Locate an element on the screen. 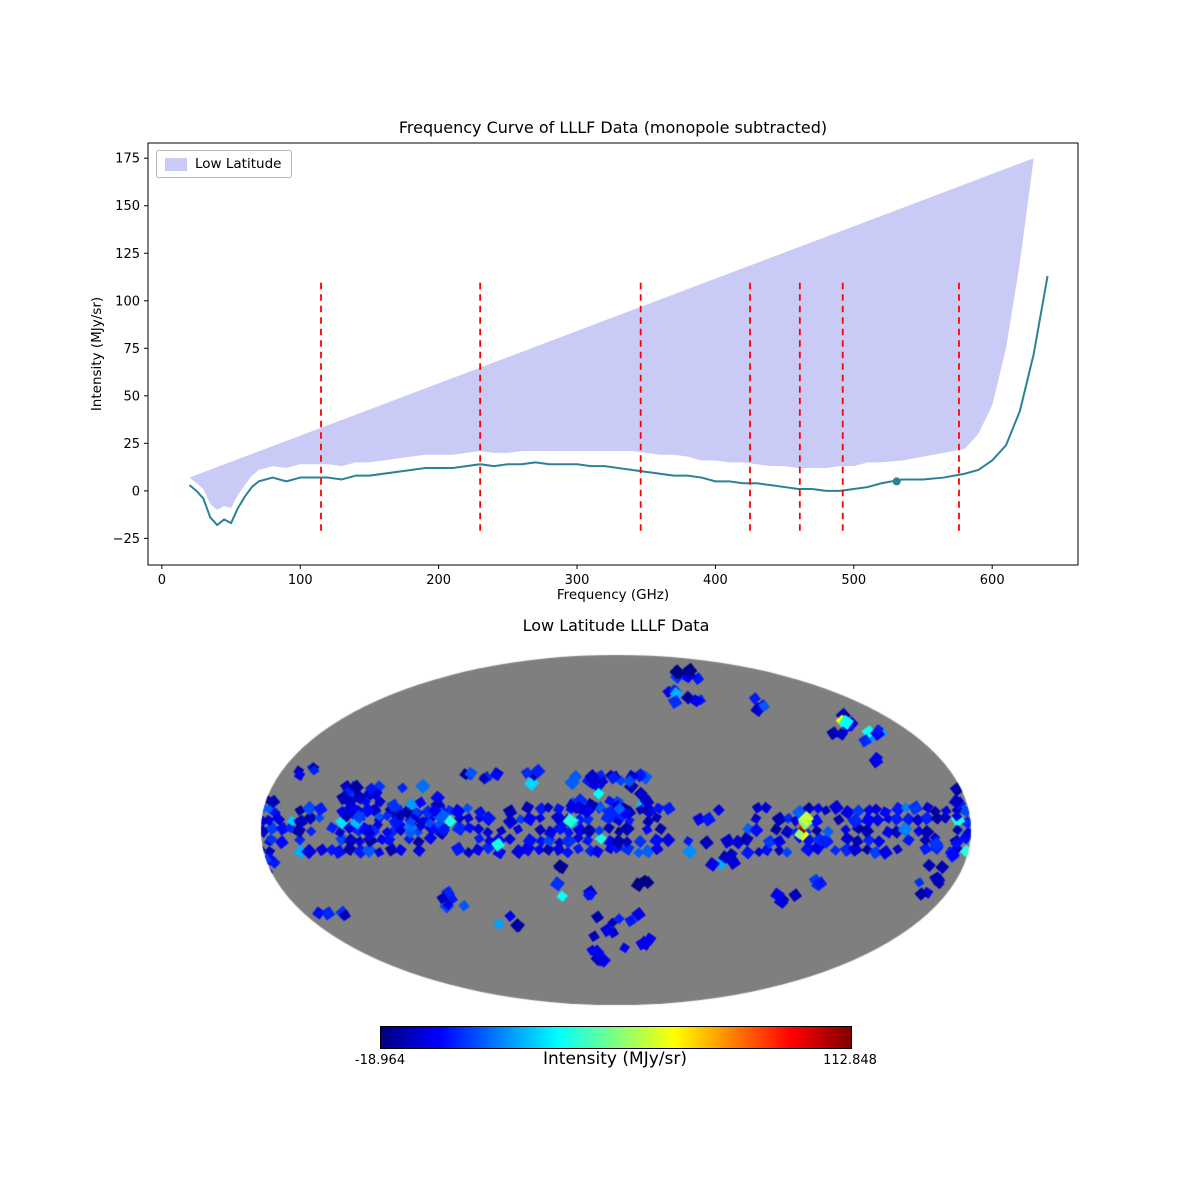  svg-text: 400 is located at coordinates (715, 580).